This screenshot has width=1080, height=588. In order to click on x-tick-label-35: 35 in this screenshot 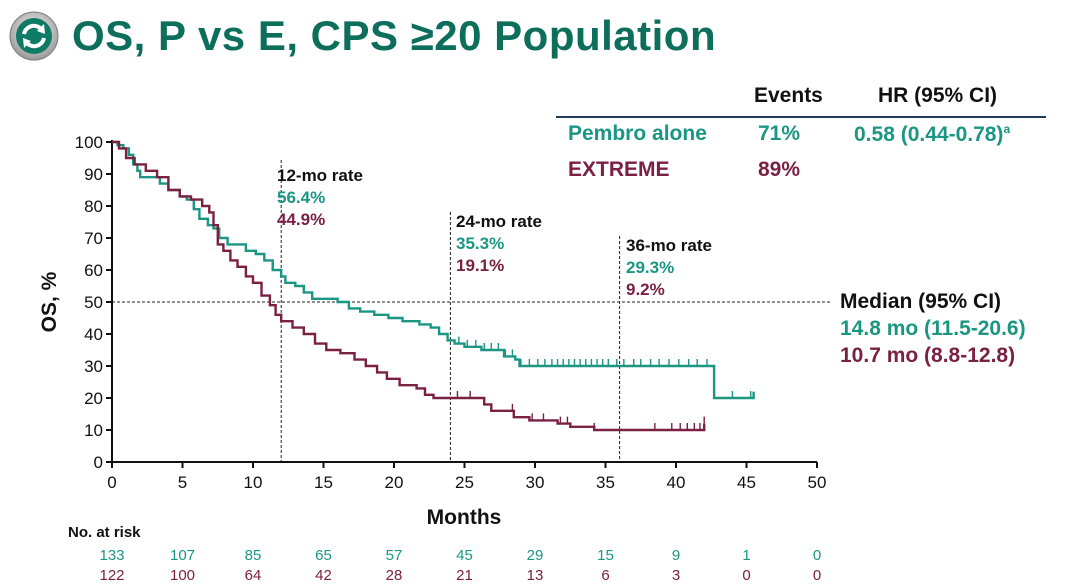, I will do `click(605, 482)`.